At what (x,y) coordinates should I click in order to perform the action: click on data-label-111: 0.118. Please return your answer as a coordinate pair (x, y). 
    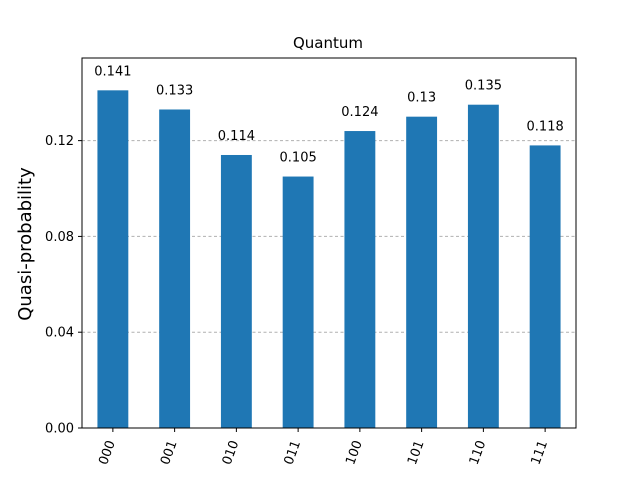
    Looking at the image, I should click on (545, 126).